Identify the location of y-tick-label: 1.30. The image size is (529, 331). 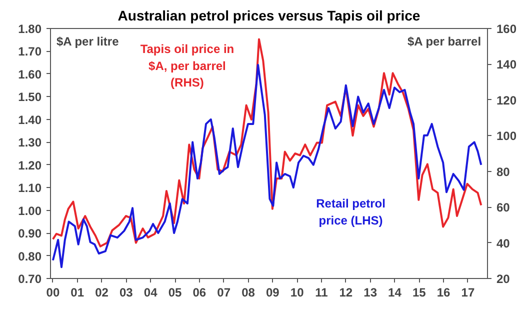
(30, 143).